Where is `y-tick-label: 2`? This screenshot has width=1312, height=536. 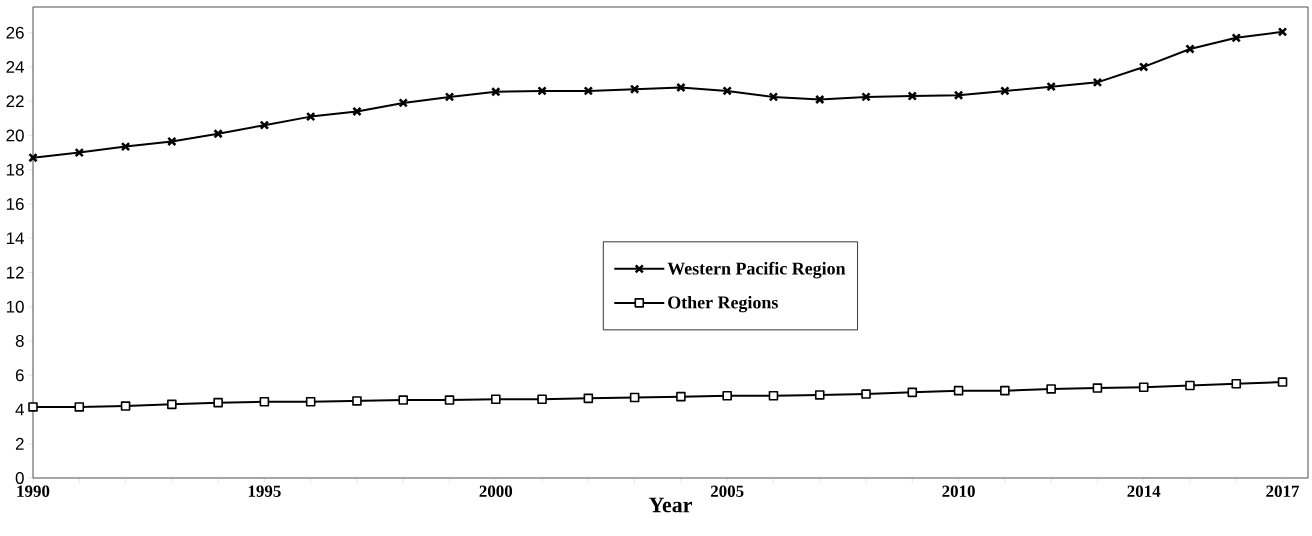
y-tick-label: 2 is located at coordinates (19, 443).